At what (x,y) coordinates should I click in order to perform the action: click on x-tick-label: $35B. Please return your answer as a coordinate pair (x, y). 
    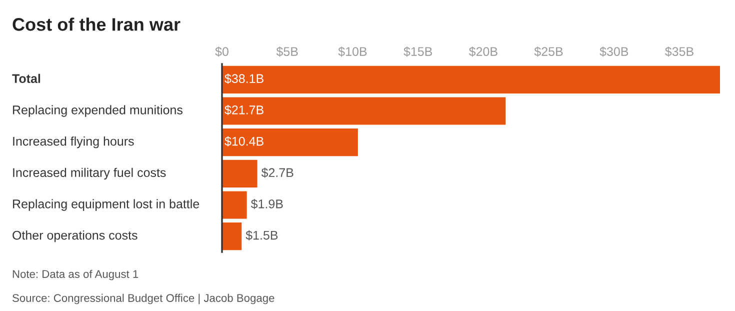
    Looking at the image, I should click on (679, 51).